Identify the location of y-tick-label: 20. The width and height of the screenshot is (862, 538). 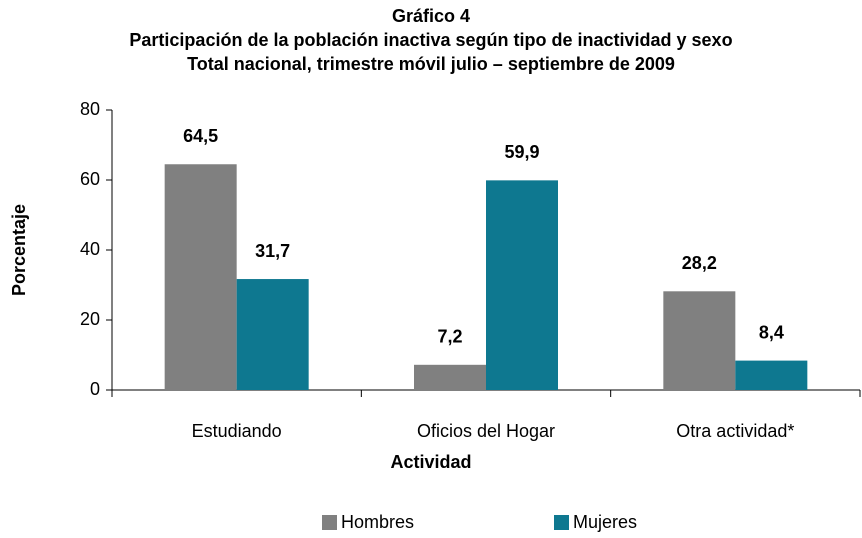
(90, 319).